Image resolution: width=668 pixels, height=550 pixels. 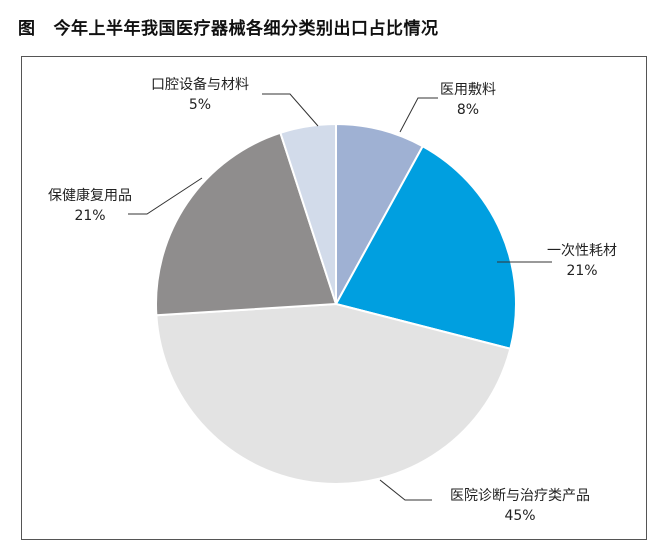 What do you see at coordinates (246, 29) in the screenshot?
I see `chart-title-text: 今年上半年我国医疗器械各细分类别出口占比情况` at bounding box center [246, 29].